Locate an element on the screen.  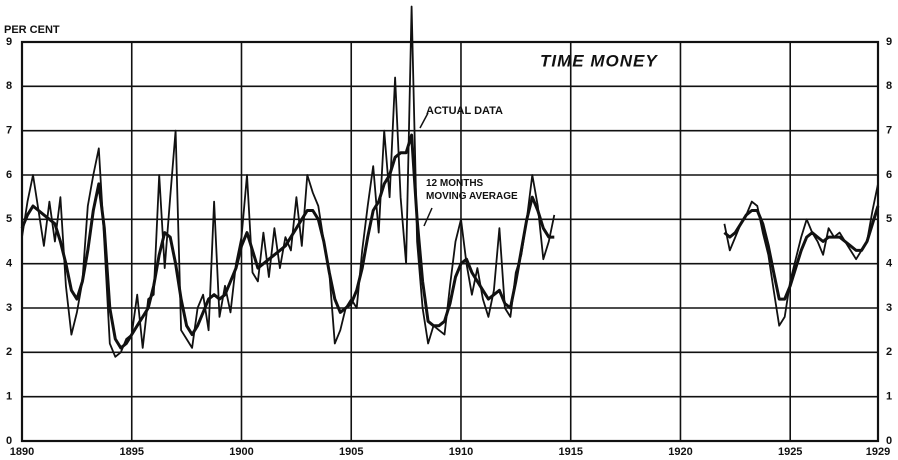
x-tick-label: 1915 is located at coordinates (570, 452).